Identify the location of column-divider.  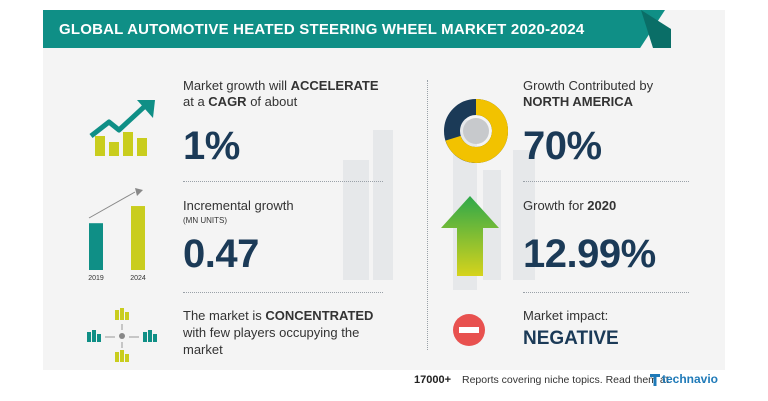
(427, 215).